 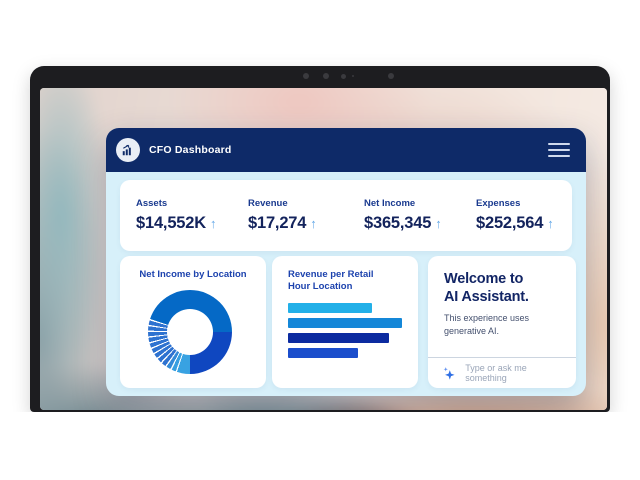 I want to click on kpi-expenses: Expenses $252,564 ↑, so click(x=521, y=215).